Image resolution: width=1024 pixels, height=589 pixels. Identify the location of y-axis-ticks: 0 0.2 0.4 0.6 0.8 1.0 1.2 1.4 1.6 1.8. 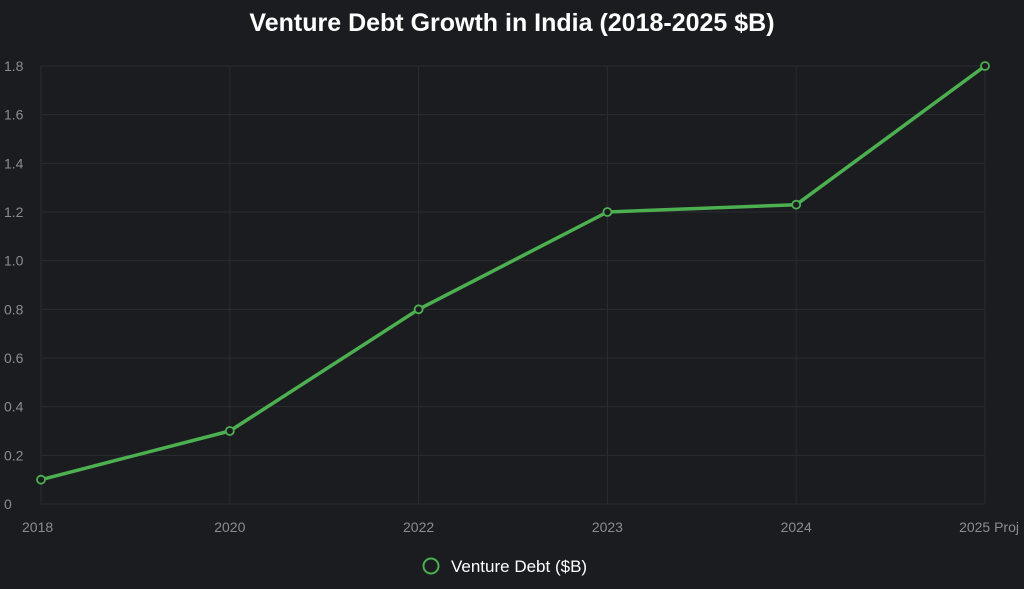
(14, 285).